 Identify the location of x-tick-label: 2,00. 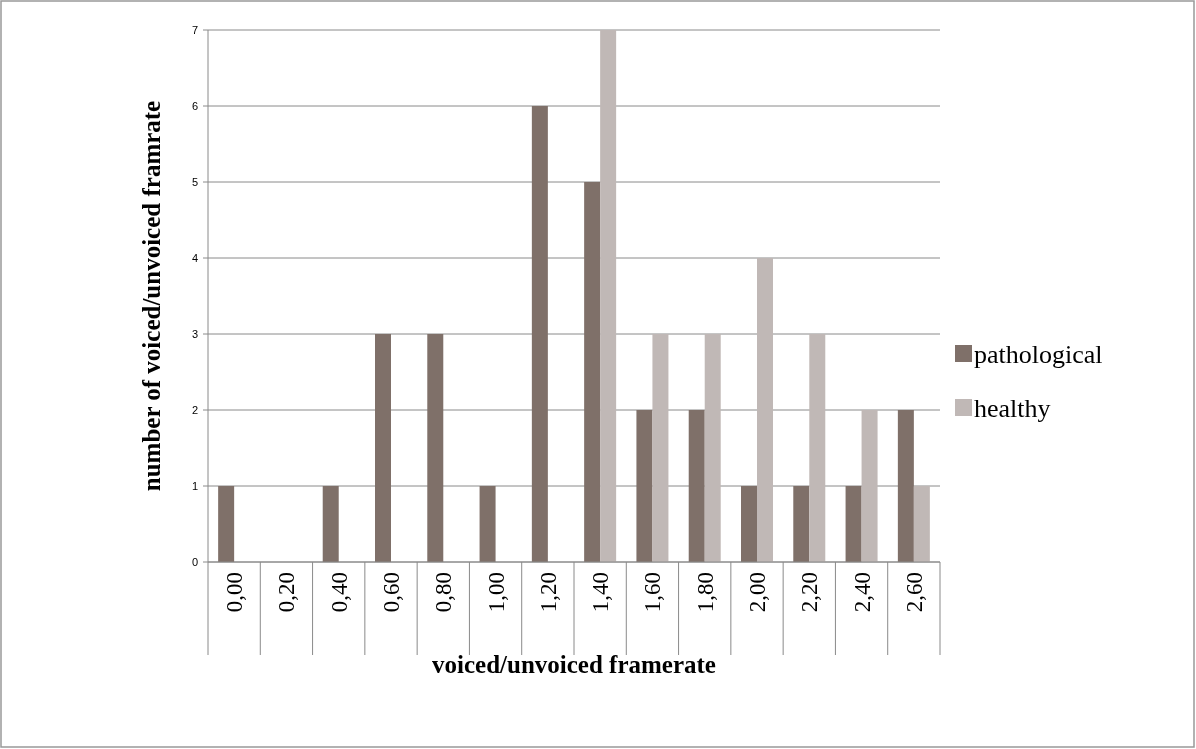
(758, 592).